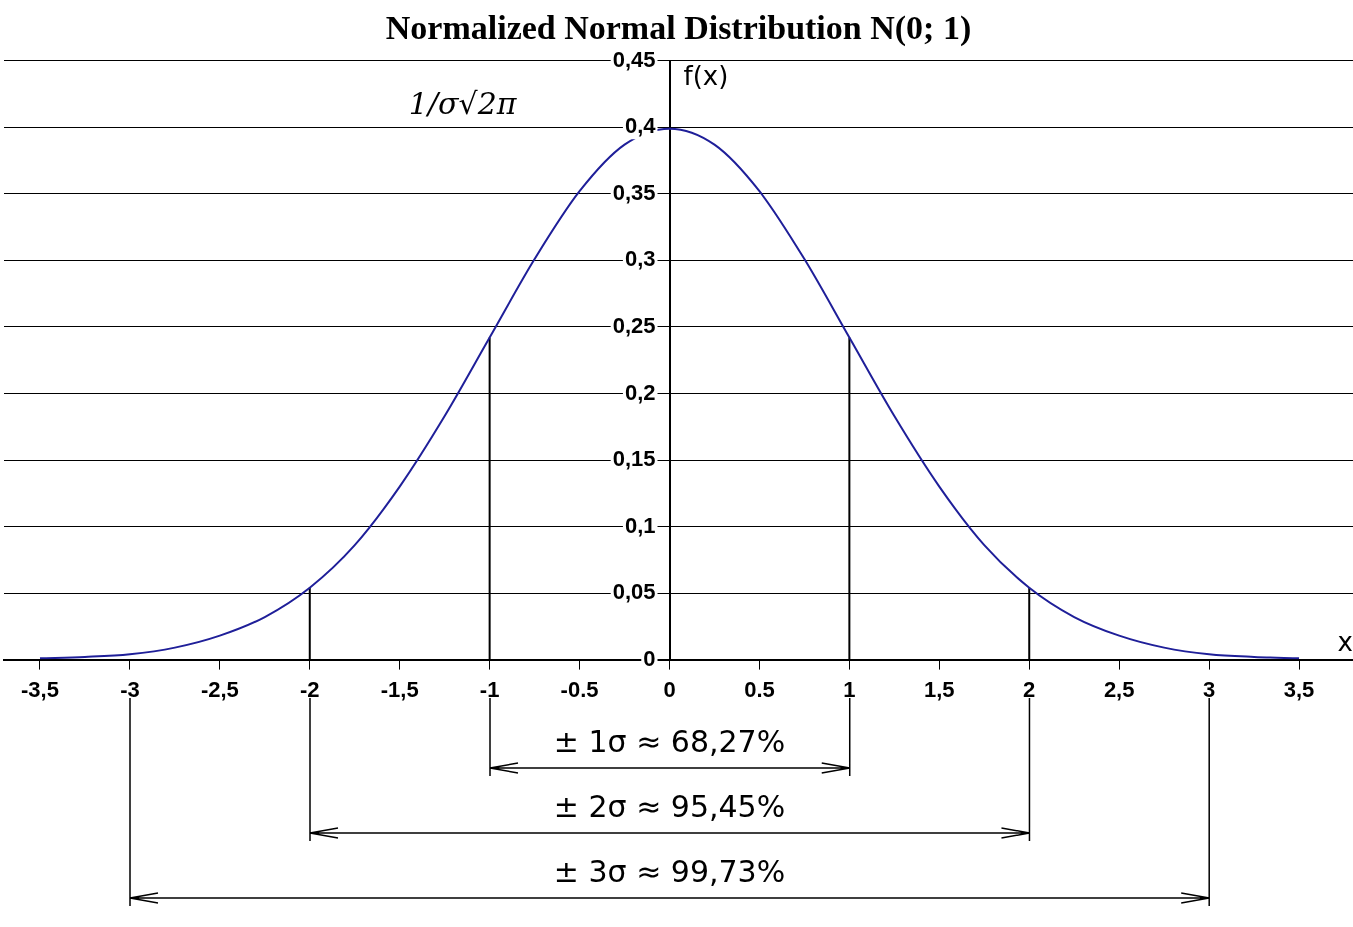 Image resolution: width=1353 pixels, height=927 pixels. Describe the element at coordinates (634, 59) in the screenshot. I see `y-tick-label: 0,45` at that location.